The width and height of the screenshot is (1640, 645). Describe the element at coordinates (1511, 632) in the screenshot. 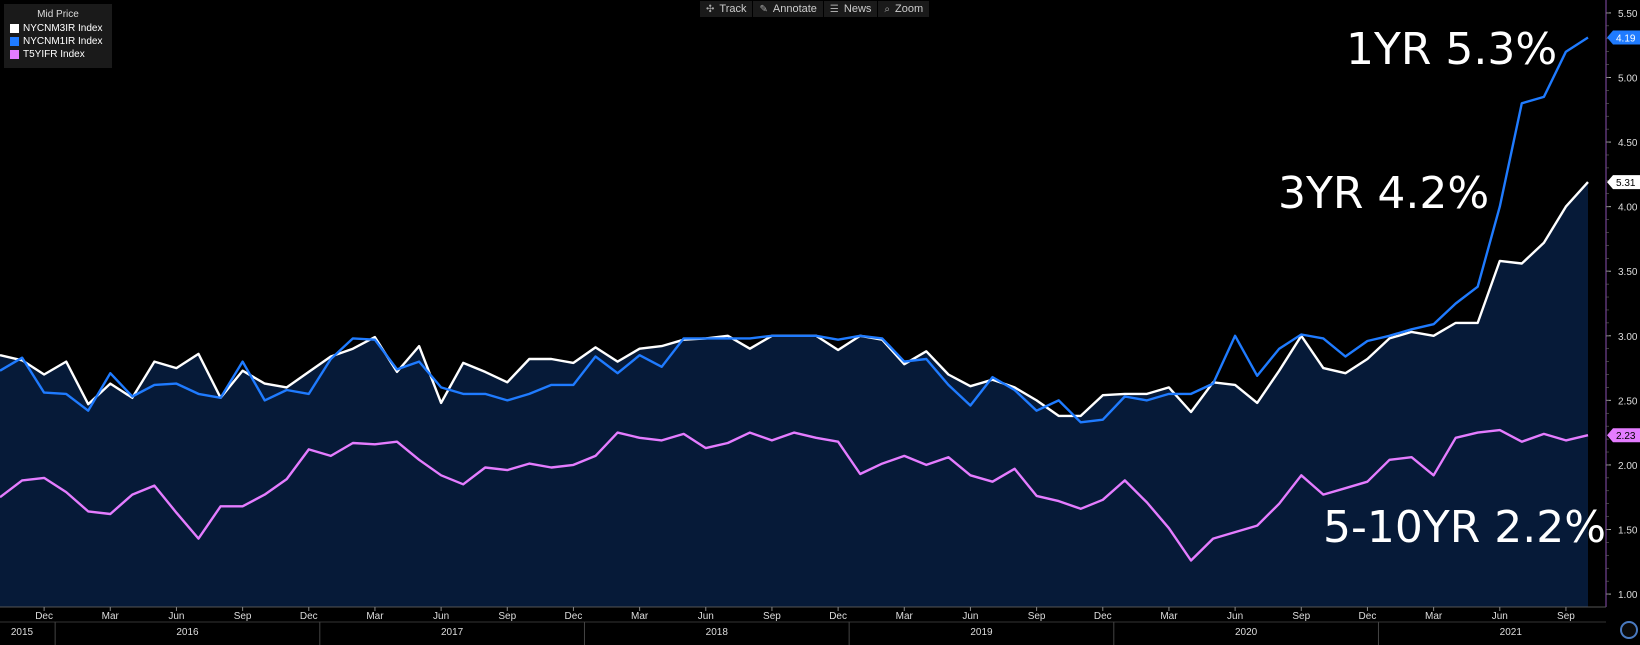

I see `x-year-label: 2021` at that location.